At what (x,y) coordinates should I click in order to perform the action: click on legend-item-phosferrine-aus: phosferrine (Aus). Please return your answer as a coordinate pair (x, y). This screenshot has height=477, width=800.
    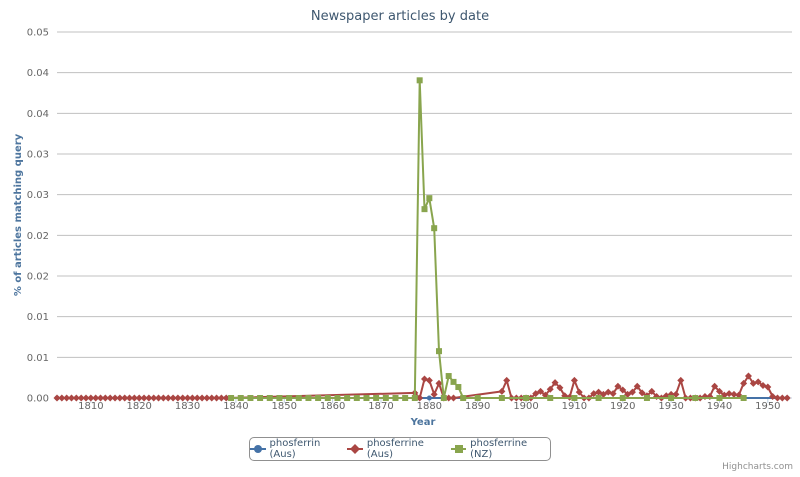
    Looking at the image, I should click on (398, 449).